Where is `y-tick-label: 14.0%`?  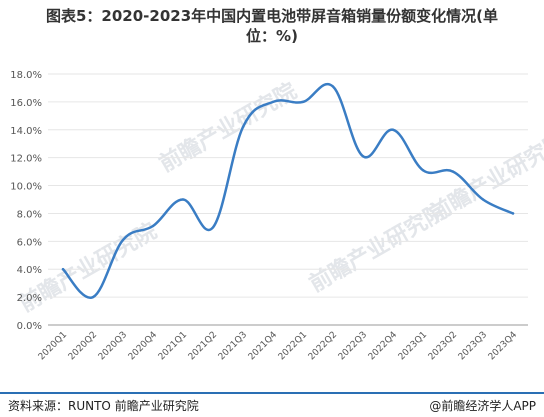
y-tick-label: 14.0% is located at coordinates (26, 131).